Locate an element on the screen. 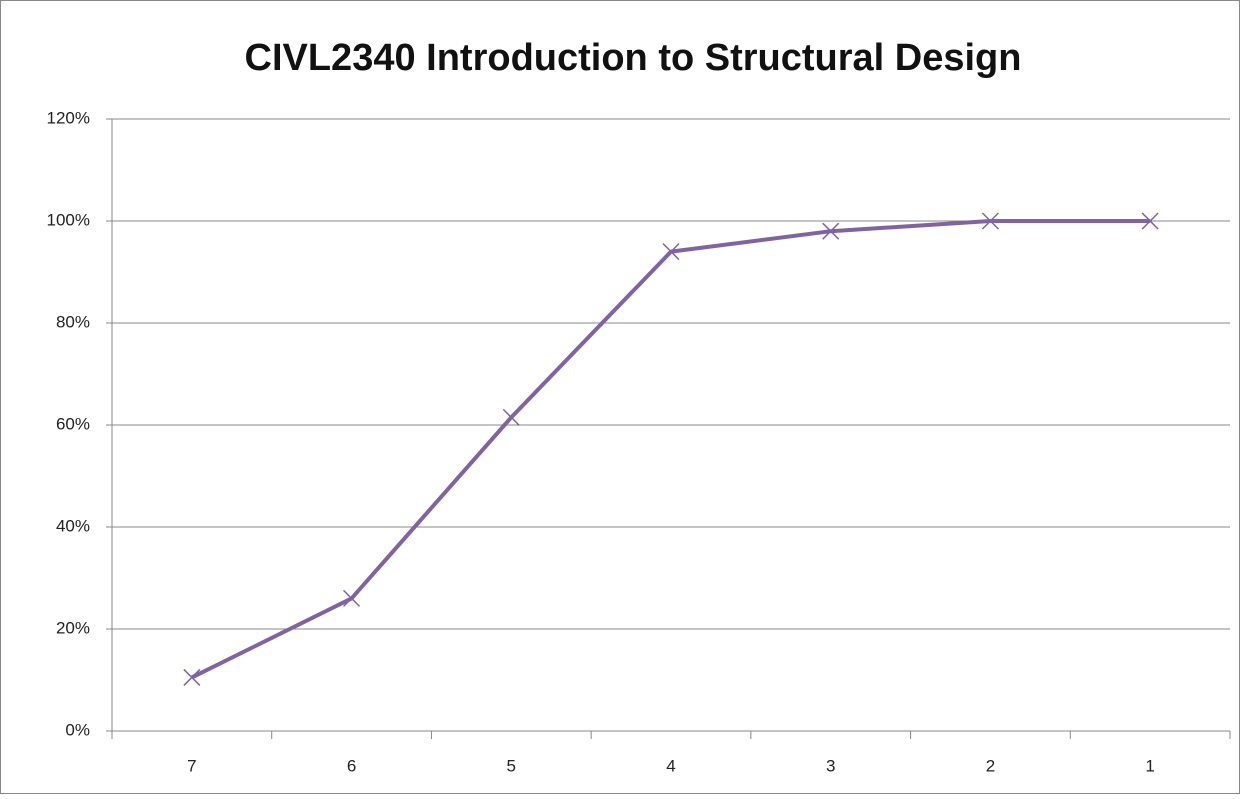  y-tick-label: 40% is located at coordinates (73, 525).